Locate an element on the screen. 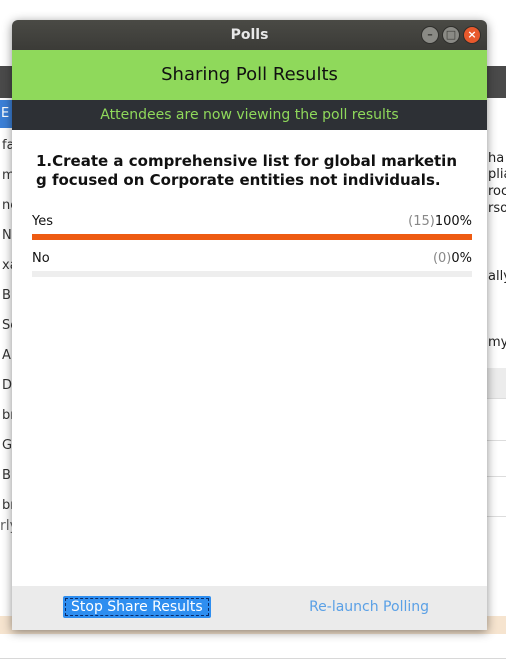 This screenshot has height=672, width=506. background-right-text: ha is located at coordinates (496, 158).